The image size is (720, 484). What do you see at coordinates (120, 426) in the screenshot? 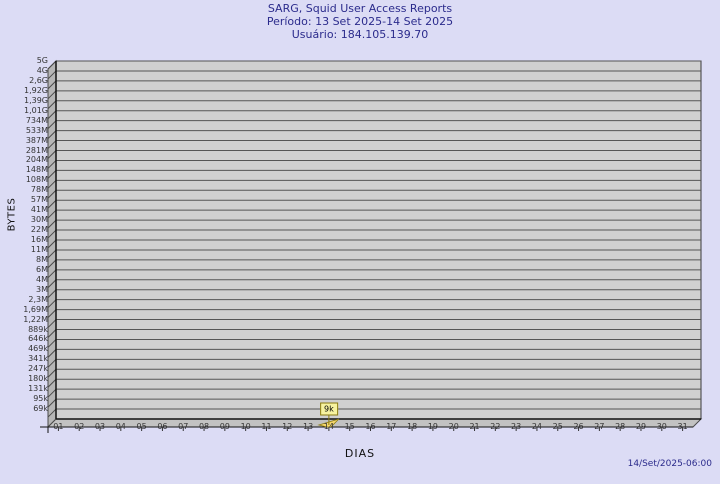
I see `x-axis-tick-label: 04` at bounding box center [120, 426].